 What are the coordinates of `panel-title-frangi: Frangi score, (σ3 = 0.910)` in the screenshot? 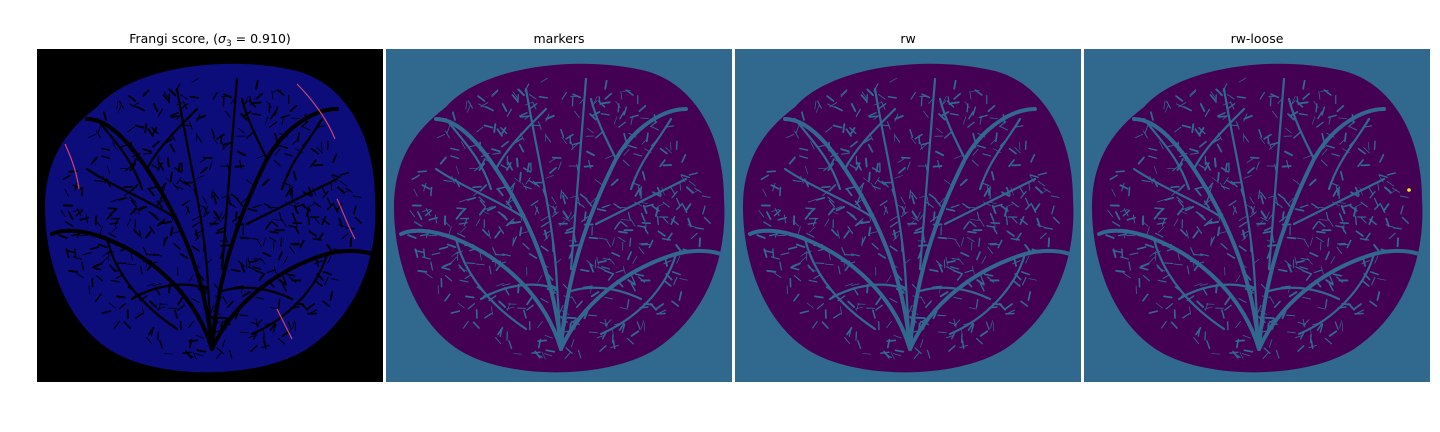 It's located at (210, 40).